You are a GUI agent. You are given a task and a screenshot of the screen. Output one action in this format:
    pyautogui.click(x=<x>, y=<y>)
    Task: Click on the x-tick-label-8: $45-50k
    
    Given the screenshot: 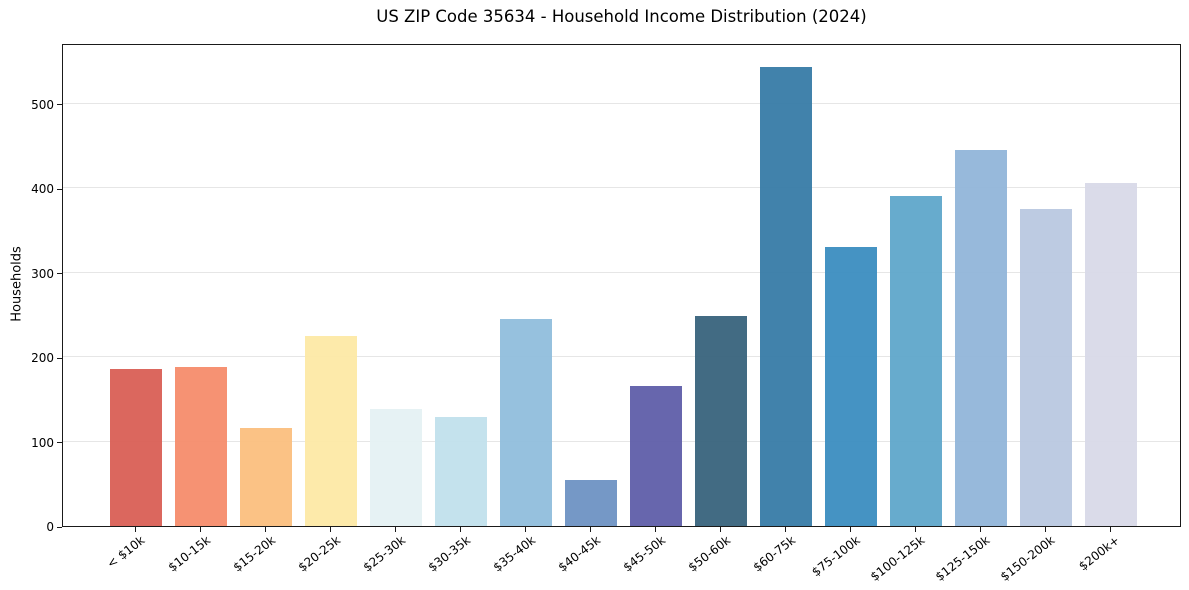 What is the action you would take?
    pyautogui.click(x=644, y=554)
    